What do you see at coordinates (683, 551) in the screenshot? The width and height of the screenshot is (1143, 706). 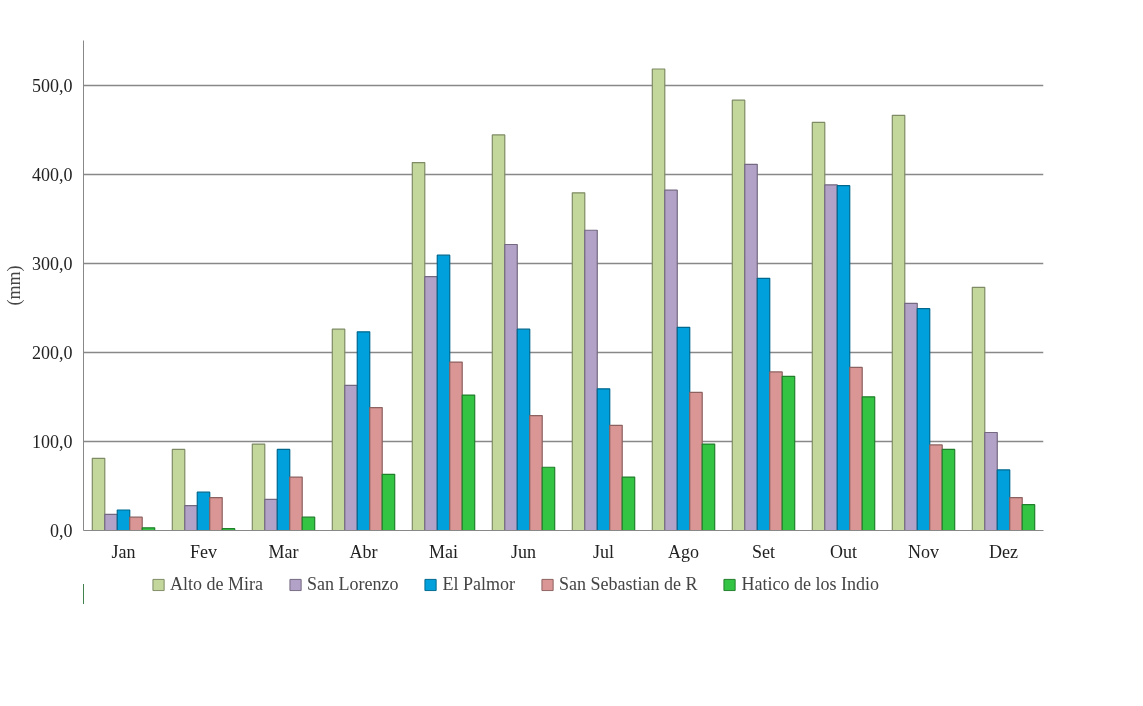 I see `x-tick-label: Ago` at bounding box center [683, 551].